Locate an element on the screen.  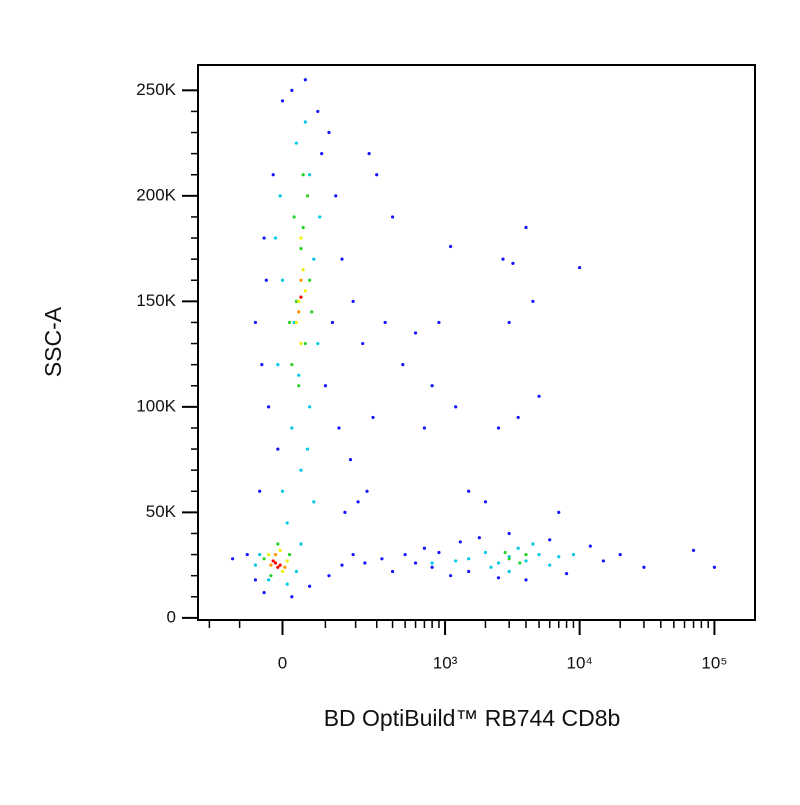
y-tick-label: 100K is located at coordinates (156, 405).